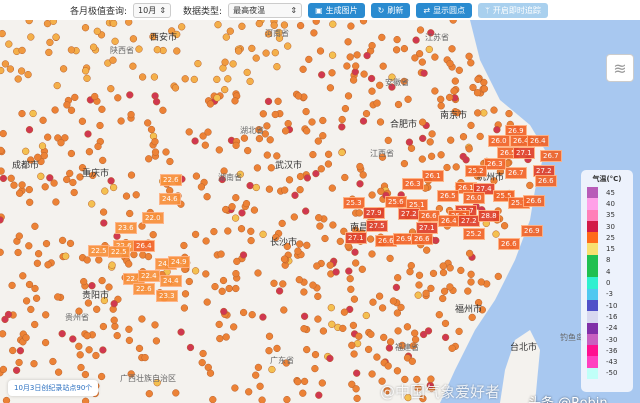 The width and height of the screenshot is (640, 403). I want to click on record-label: 27.1, so click(356, 238).